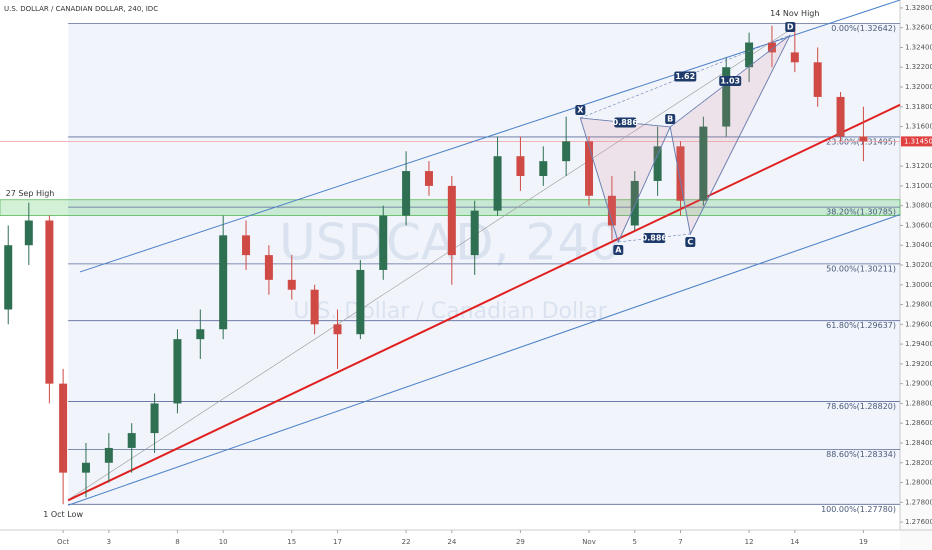 The height and width of the screenshot is (550, 932). I want to click on ratio-label: 1.03, so click(730, 80).